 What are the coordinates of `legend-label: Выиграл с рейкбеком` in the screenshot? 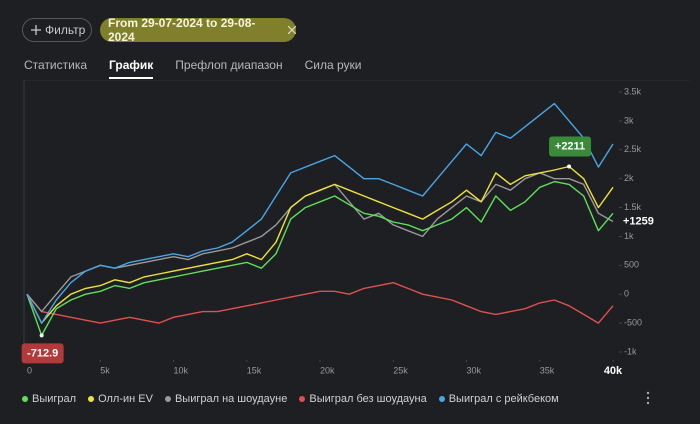 It's located at (503, 399).